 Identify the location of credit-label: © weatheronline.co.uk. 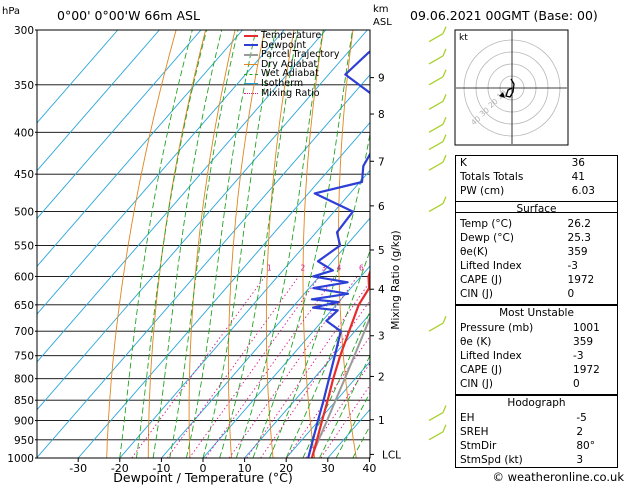
(558, 477).